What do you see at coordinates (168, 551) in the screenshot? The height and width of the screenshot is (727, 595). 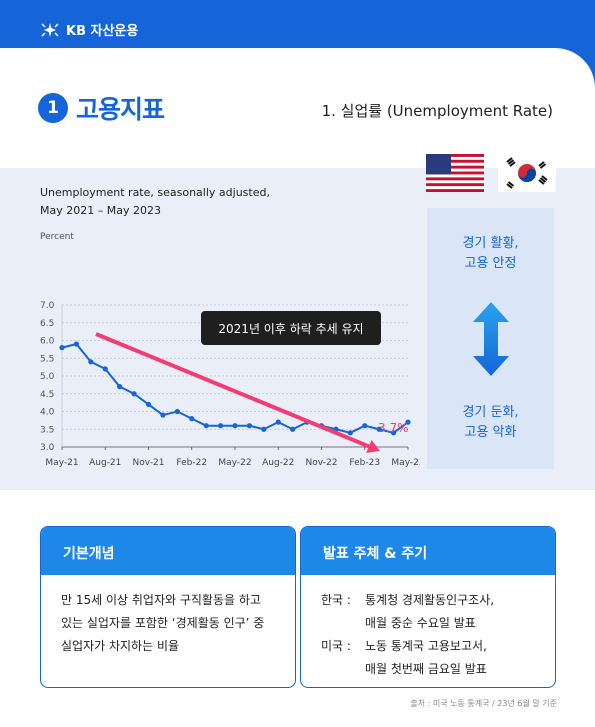 I see `concept-card-title: 기본개념` at bounding box center [168, 551].